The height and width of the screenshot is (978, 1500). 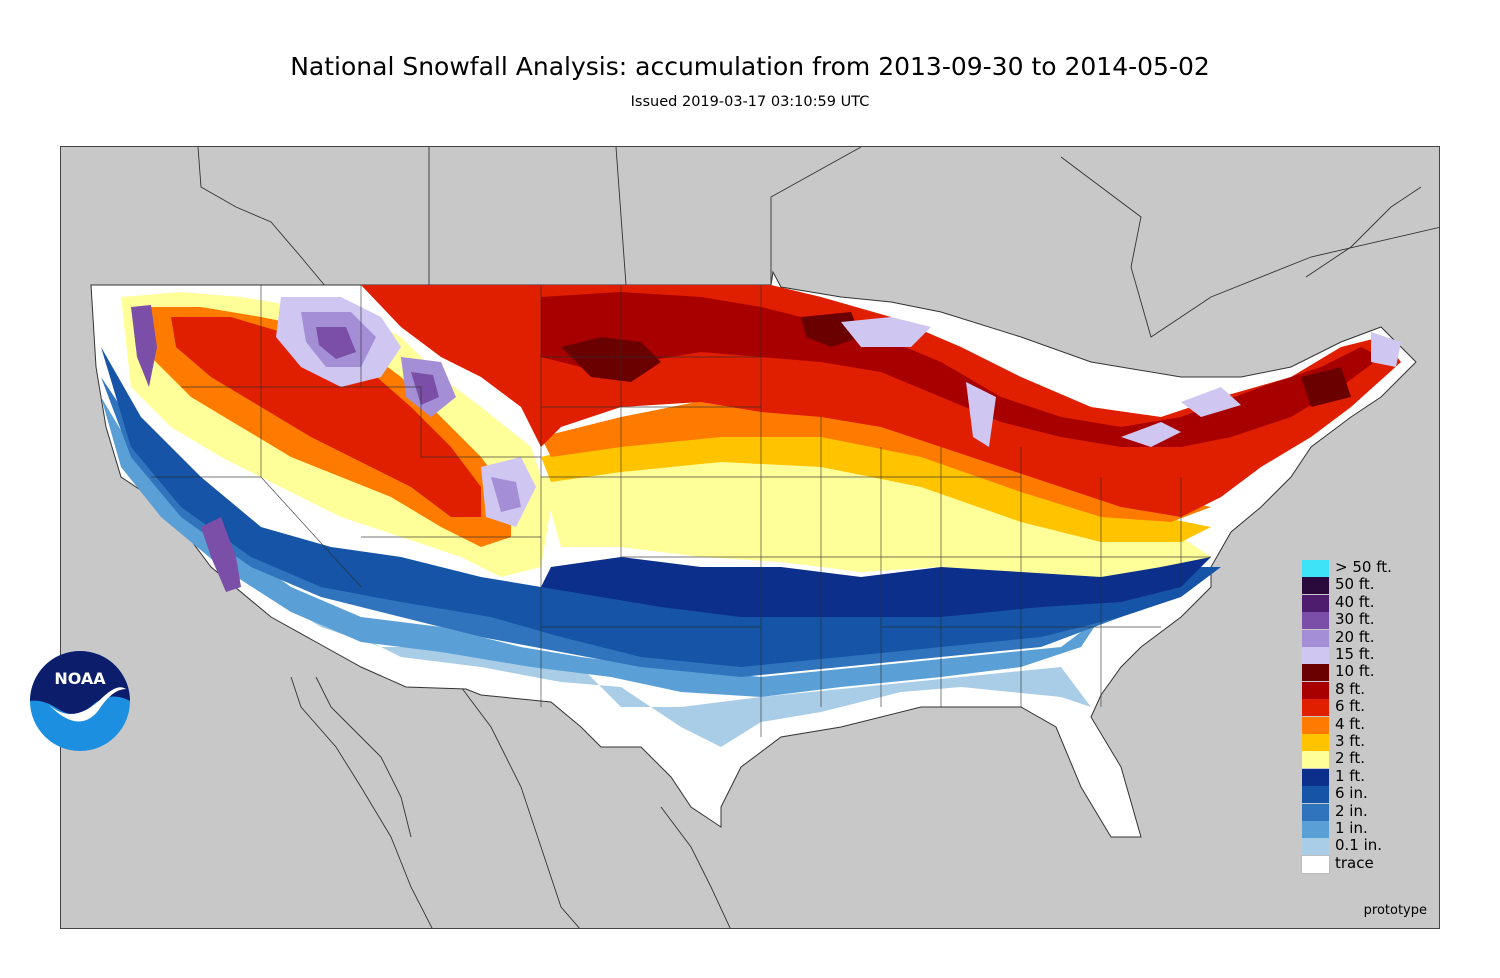 I want to click on baja-coast, so click(x=361, y=802).